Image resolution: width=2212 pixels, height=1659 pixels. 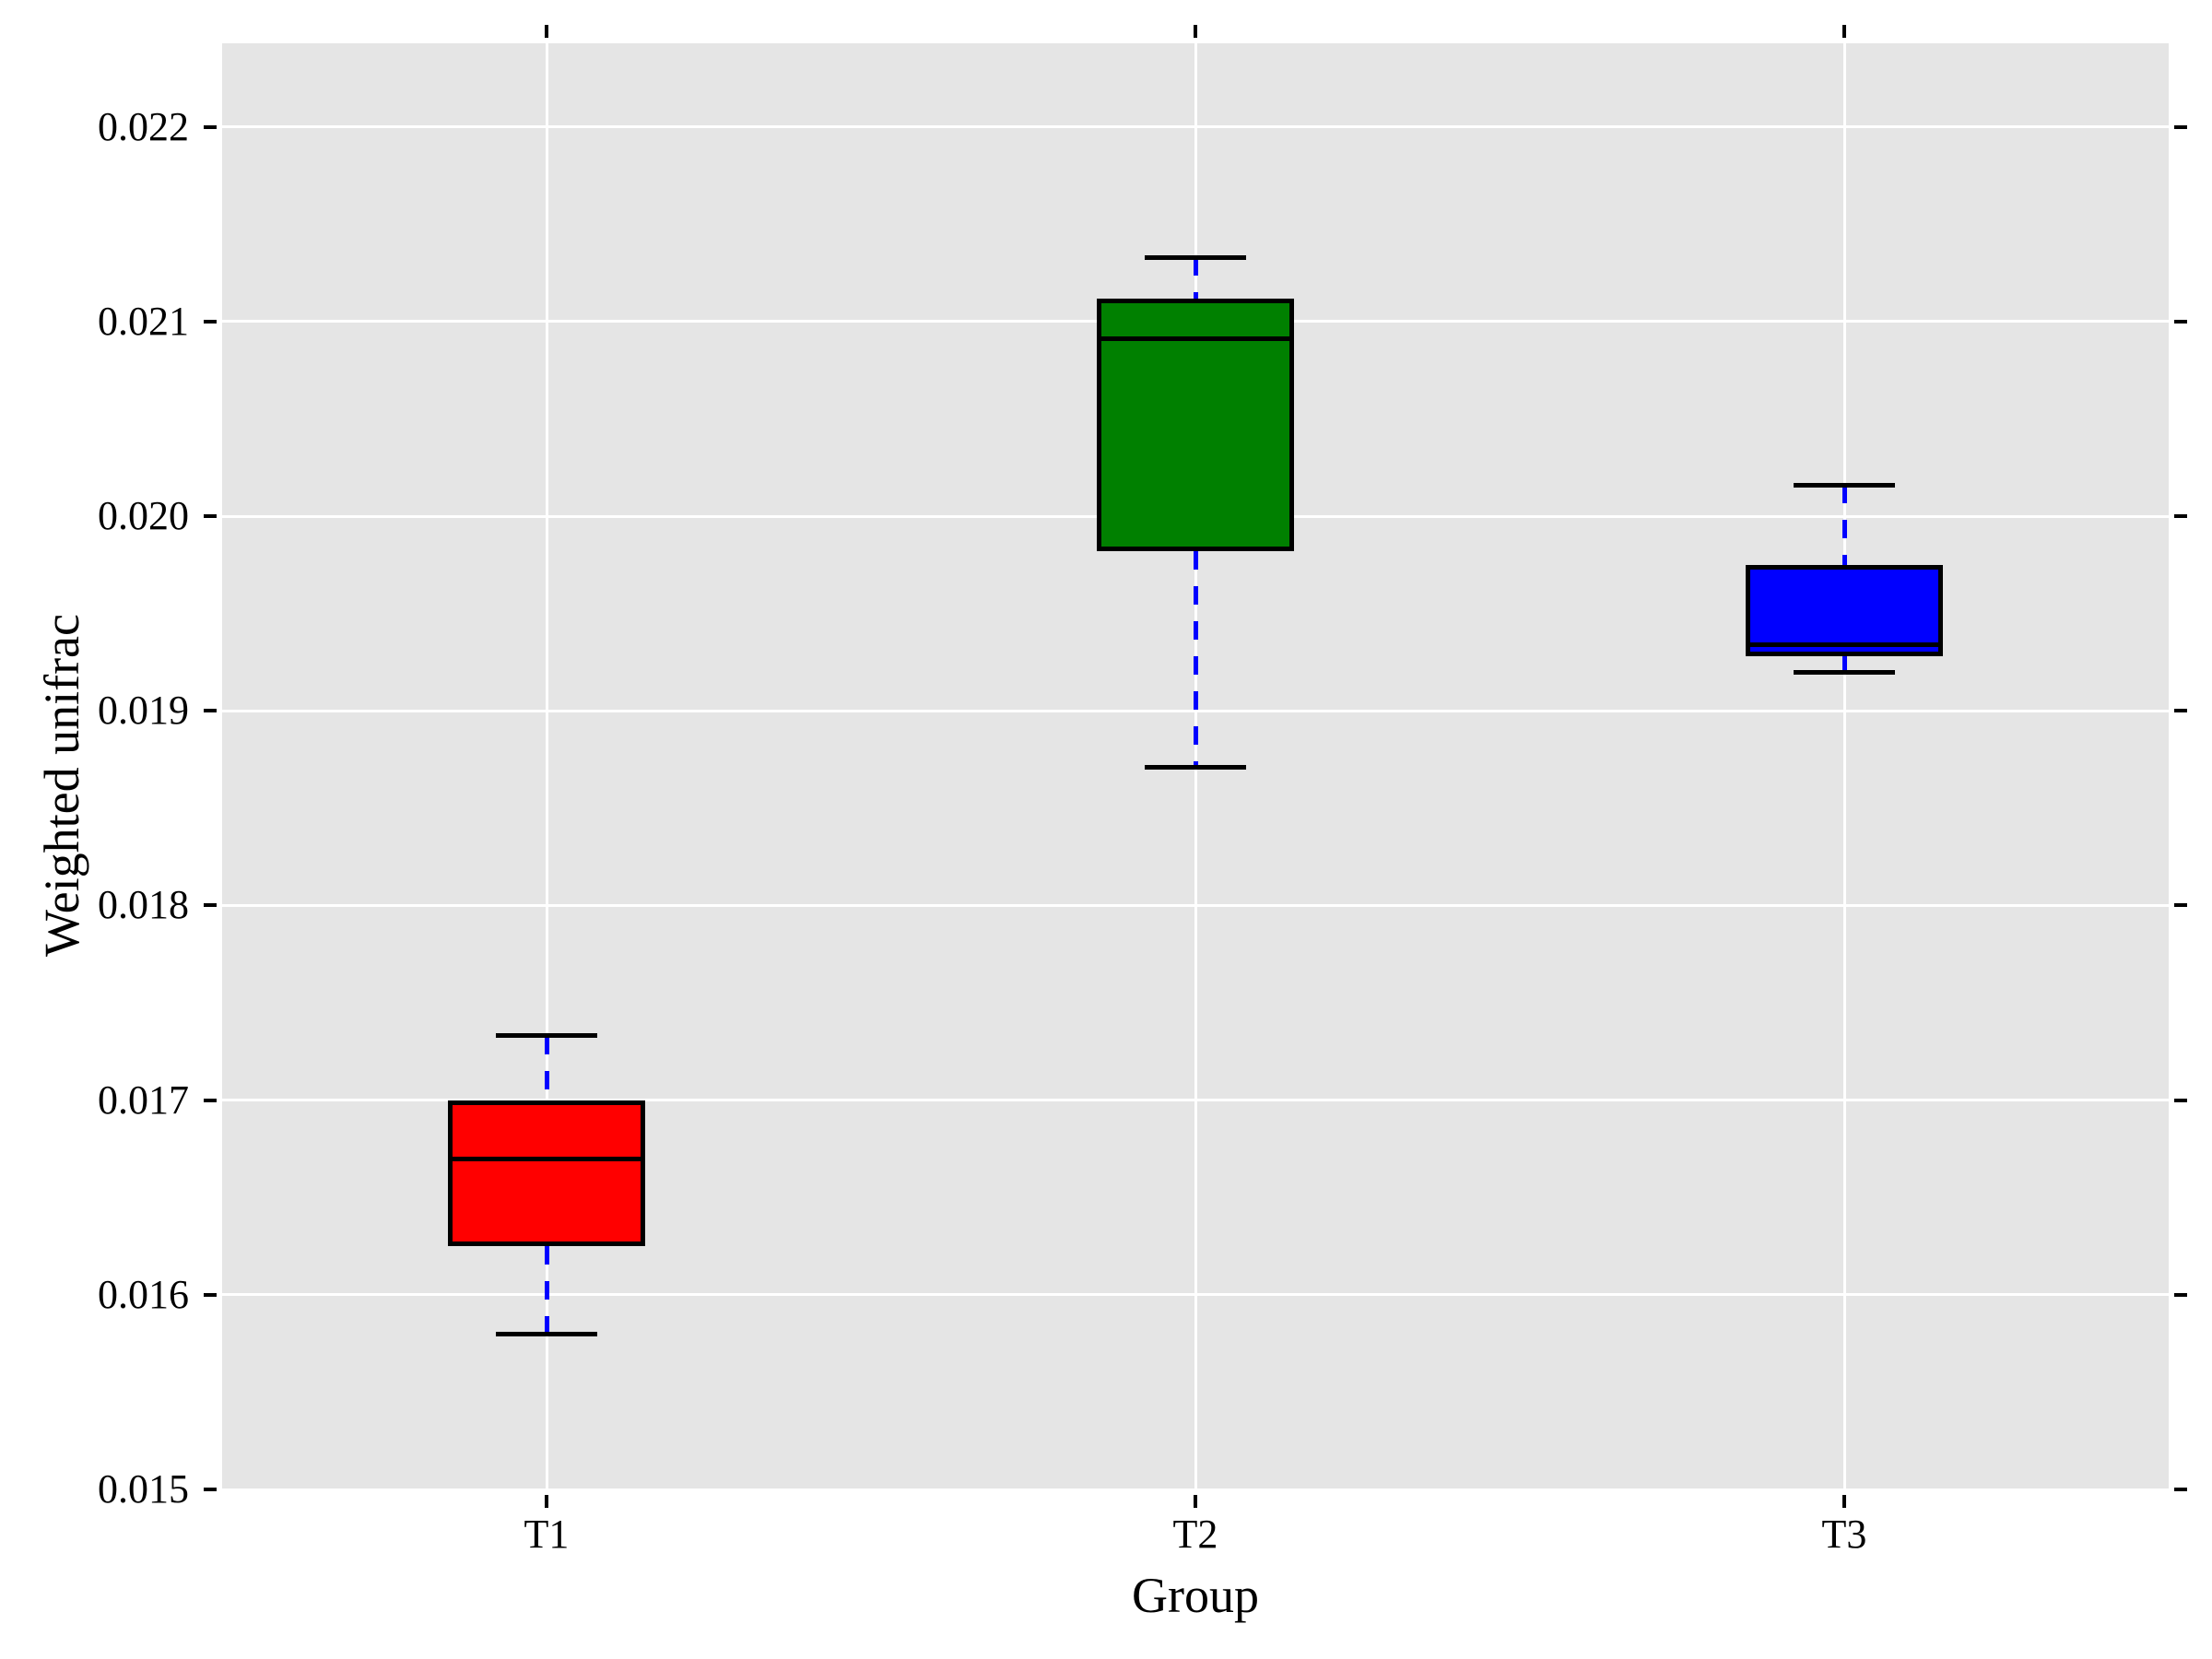 I want to click on lower-cap-T1, so click(x=546, y=1333).